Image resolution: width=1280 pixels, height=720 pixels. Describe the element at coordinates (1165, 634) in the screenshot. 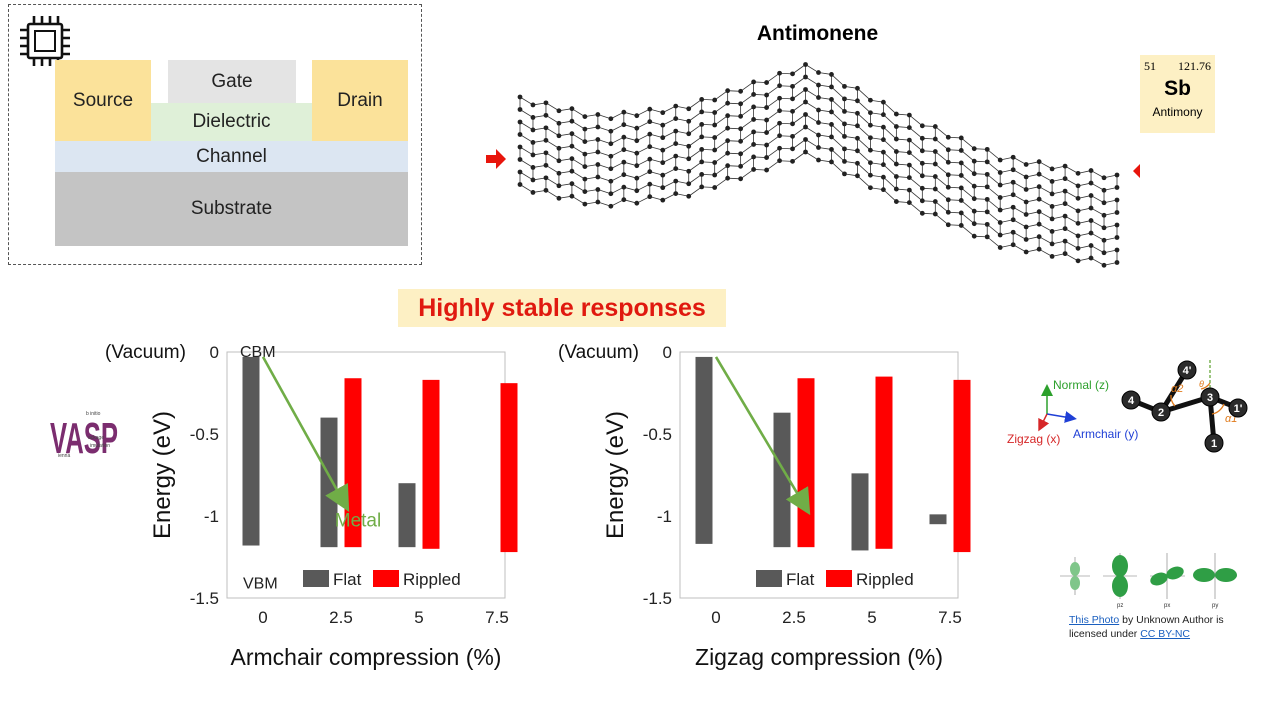

I see `license-link: CC BY-NC` at that location.